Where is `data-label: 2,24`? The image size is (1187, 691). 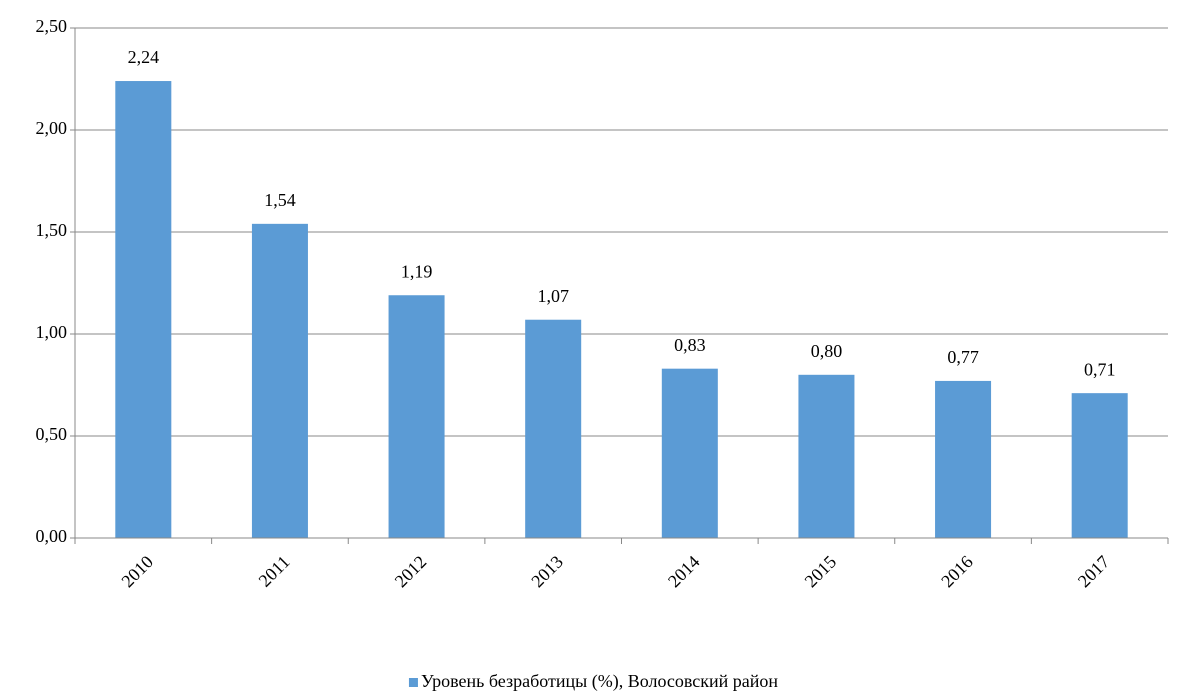 data-label: 2,24 is located at coordinates (144, 57).